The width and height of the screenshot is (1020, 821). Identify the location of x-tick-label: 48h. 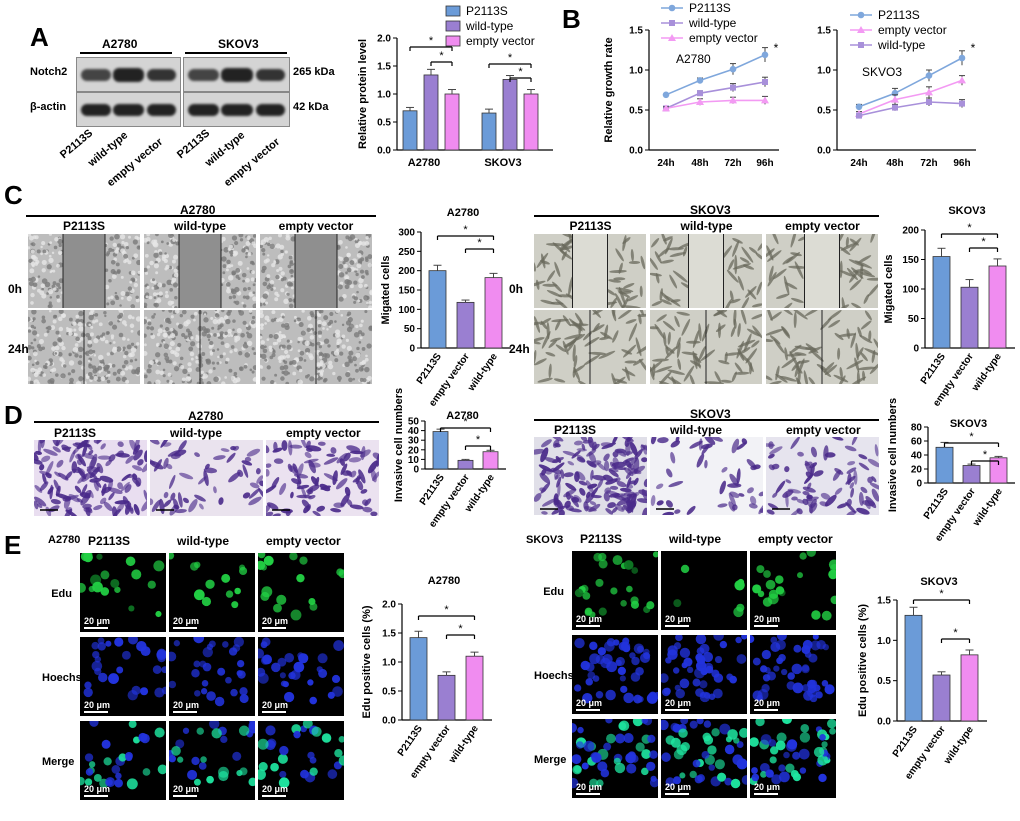
(894, 163).